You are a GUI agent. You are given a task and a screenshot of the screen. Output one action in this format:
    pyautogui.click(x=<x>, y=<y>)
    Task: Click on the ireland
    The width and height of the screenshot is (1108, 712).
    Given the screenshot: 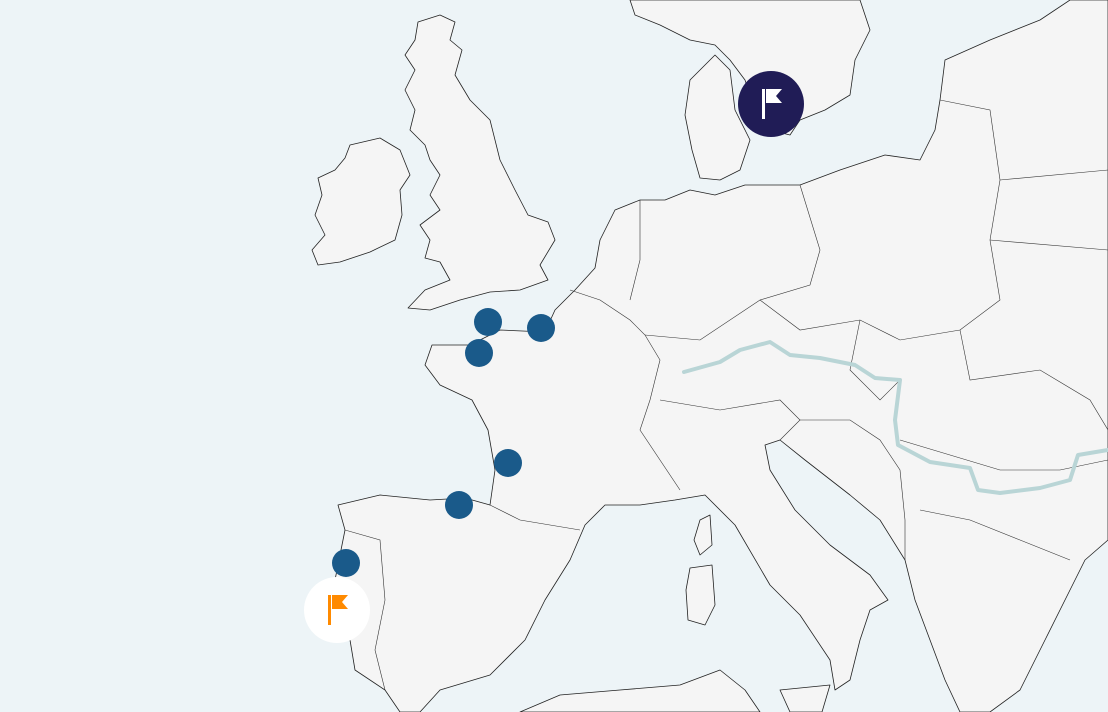 What is the action you would take?
    pyautogui.click(x=361, y=201)
    